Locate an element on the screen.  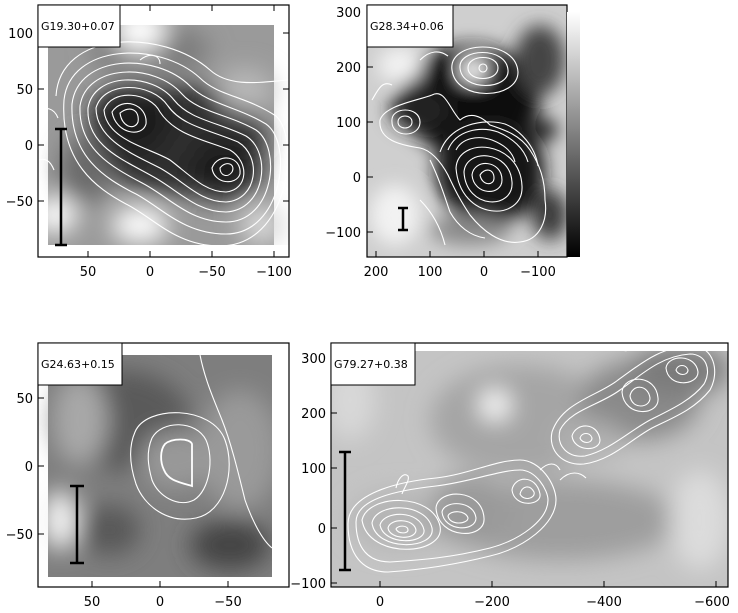
panel4-x-tick-labels: 0 −200 −400 −600 is located at coordinates (553, 602).